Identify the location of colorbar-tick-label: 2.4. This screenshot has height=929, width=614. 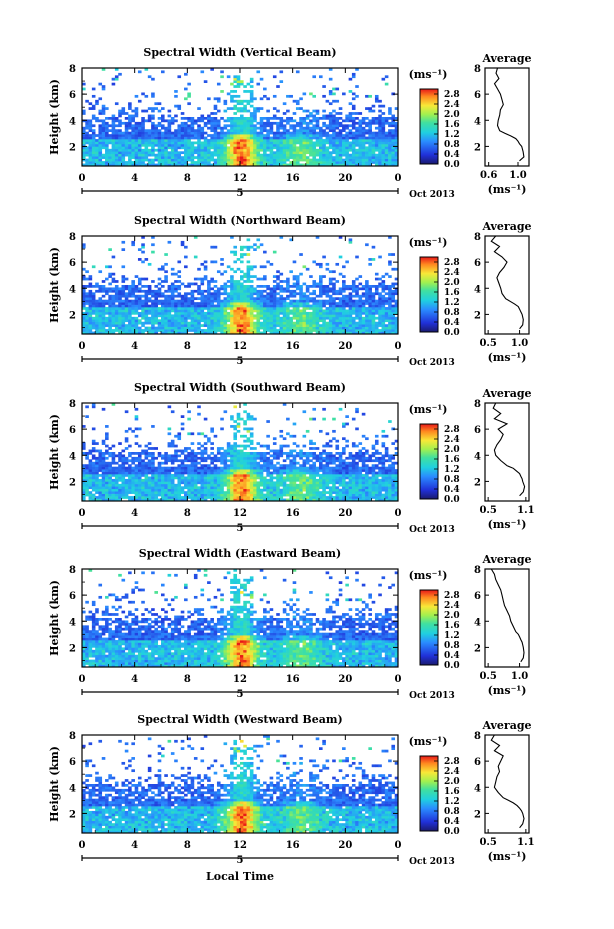
(452, 105).